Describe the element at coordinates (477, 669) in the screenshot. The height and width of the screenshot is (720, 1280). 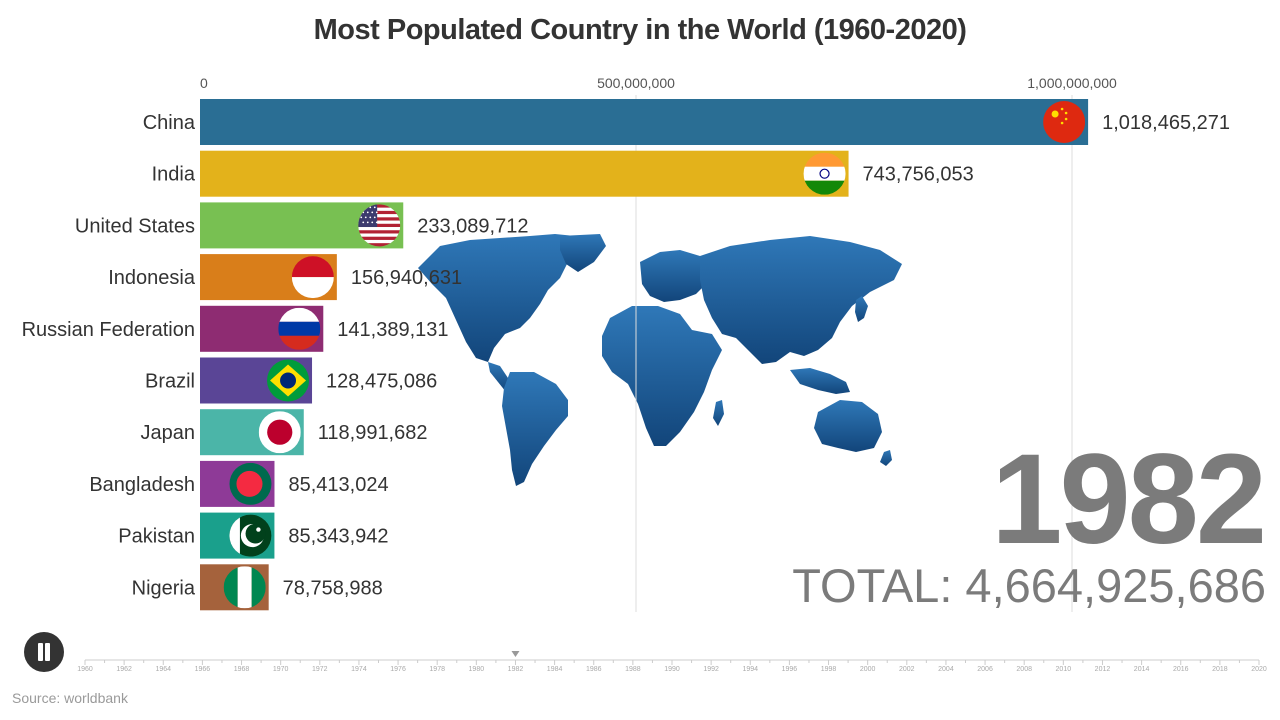
I see `timeline-label: 1980` at that location.